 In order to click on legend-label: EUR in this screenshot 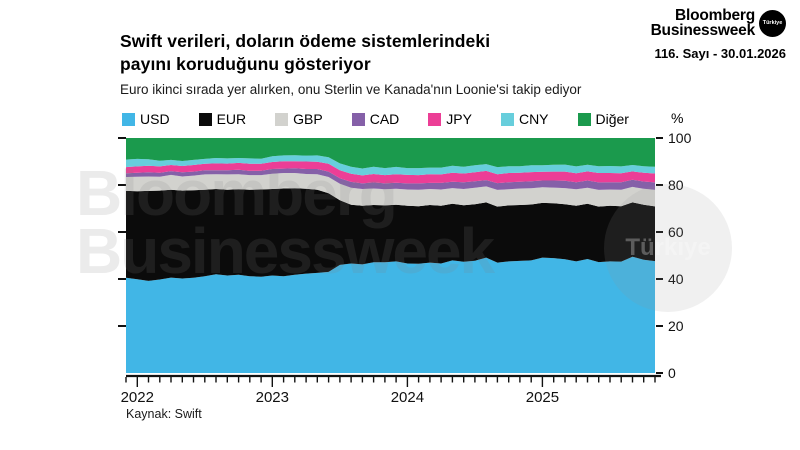, I will do `click(231, 119)`.